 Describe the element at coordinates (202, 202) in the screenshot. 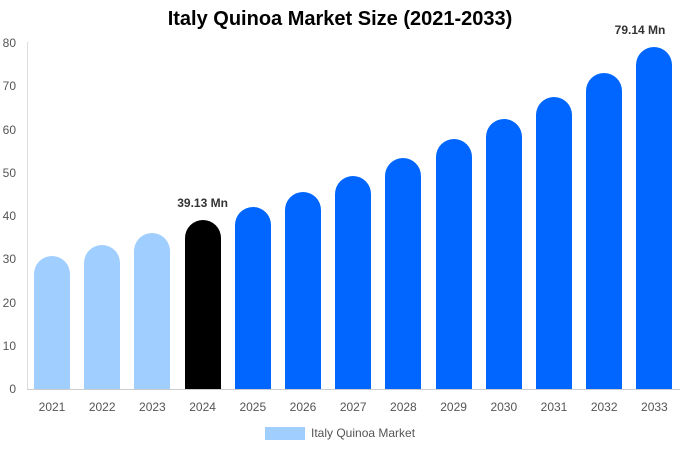

I see `data-label-2024: 39.13 Mn` at that location.